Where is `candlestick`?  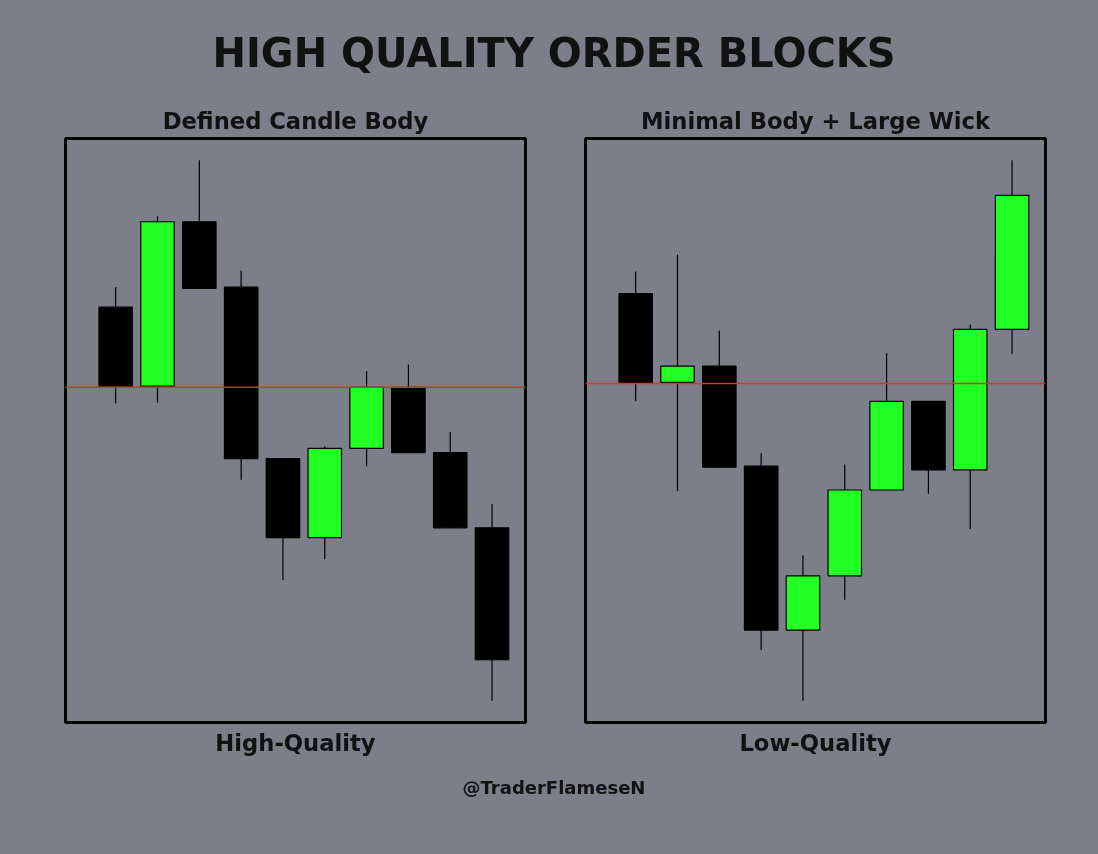 candlestick is located at coordinates (677, 373).